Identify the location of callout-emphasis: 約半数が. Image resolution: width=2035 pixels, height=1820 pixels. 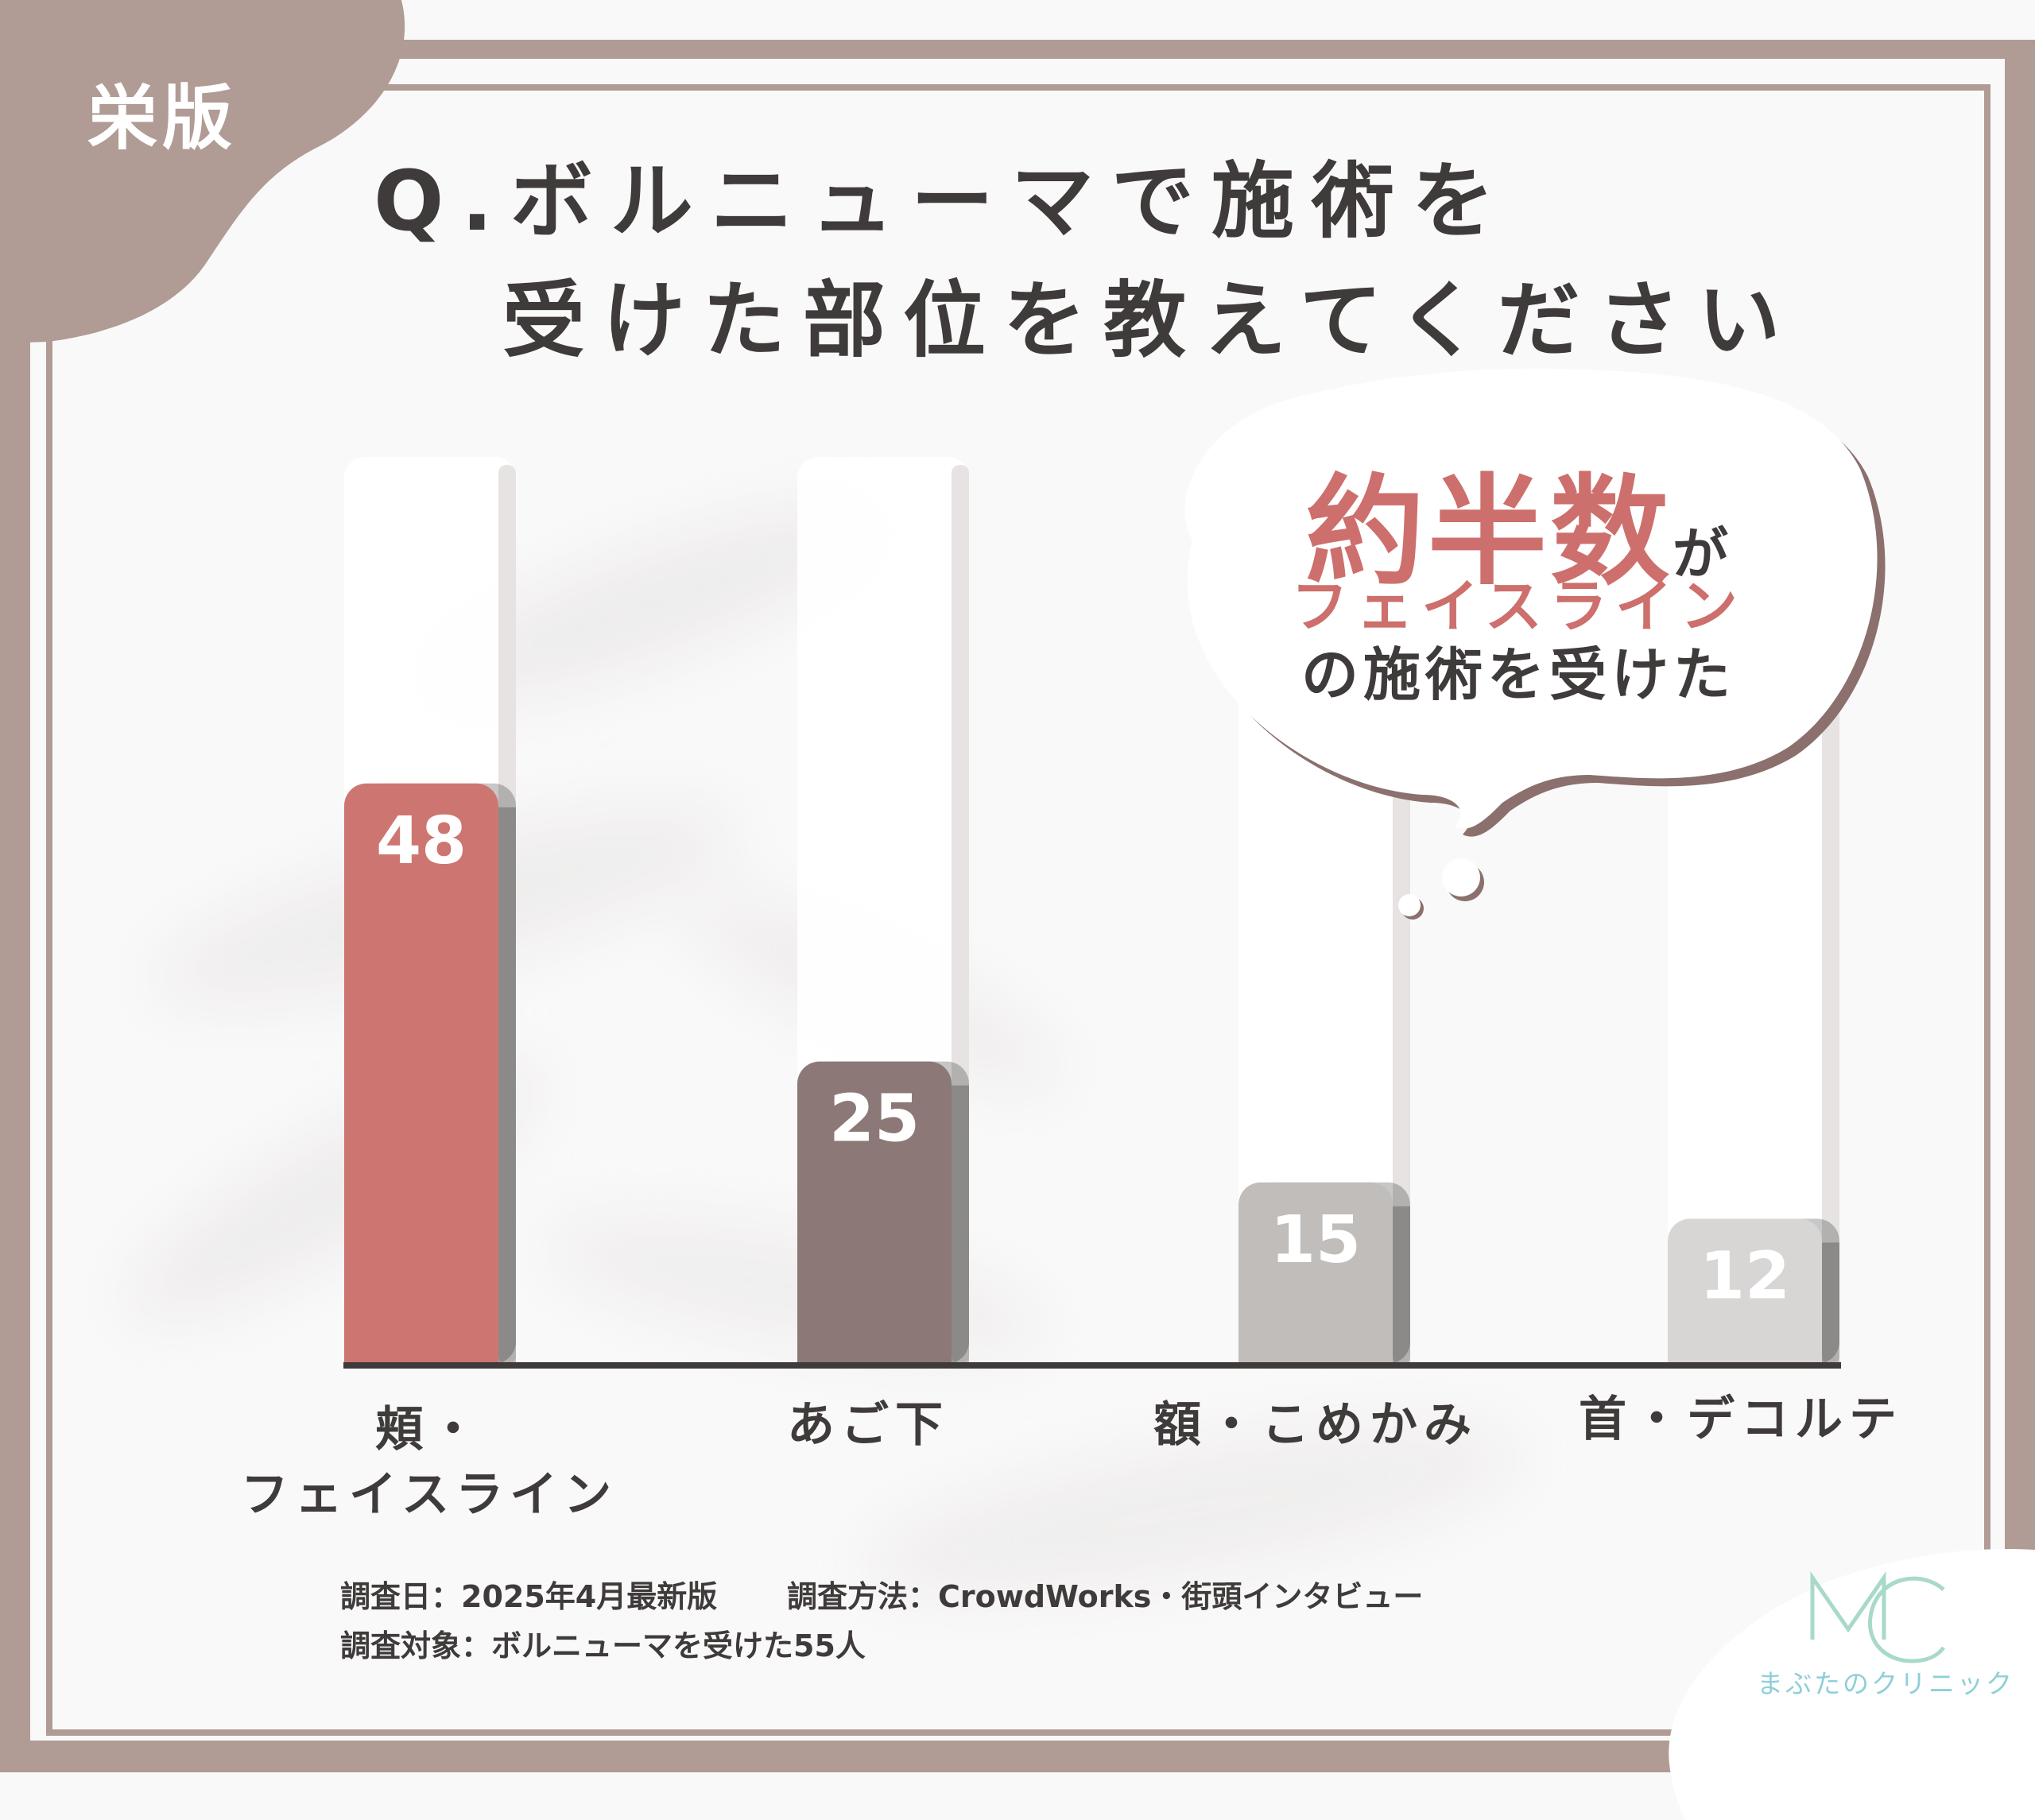
(1518, 522).